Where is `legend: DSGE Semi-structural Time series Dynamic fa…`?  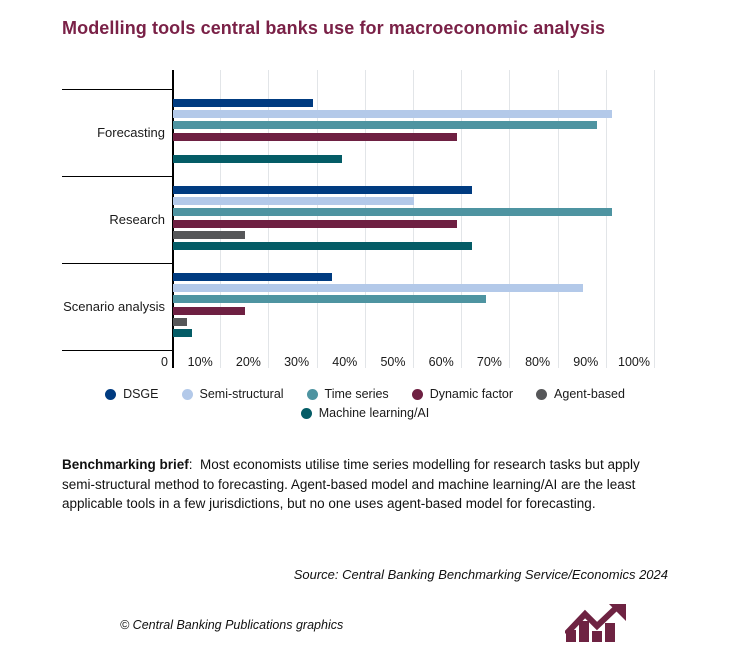 legend: DSGE Semi-structural Time series Dynamic fa… is located at coordinates (365, 403).